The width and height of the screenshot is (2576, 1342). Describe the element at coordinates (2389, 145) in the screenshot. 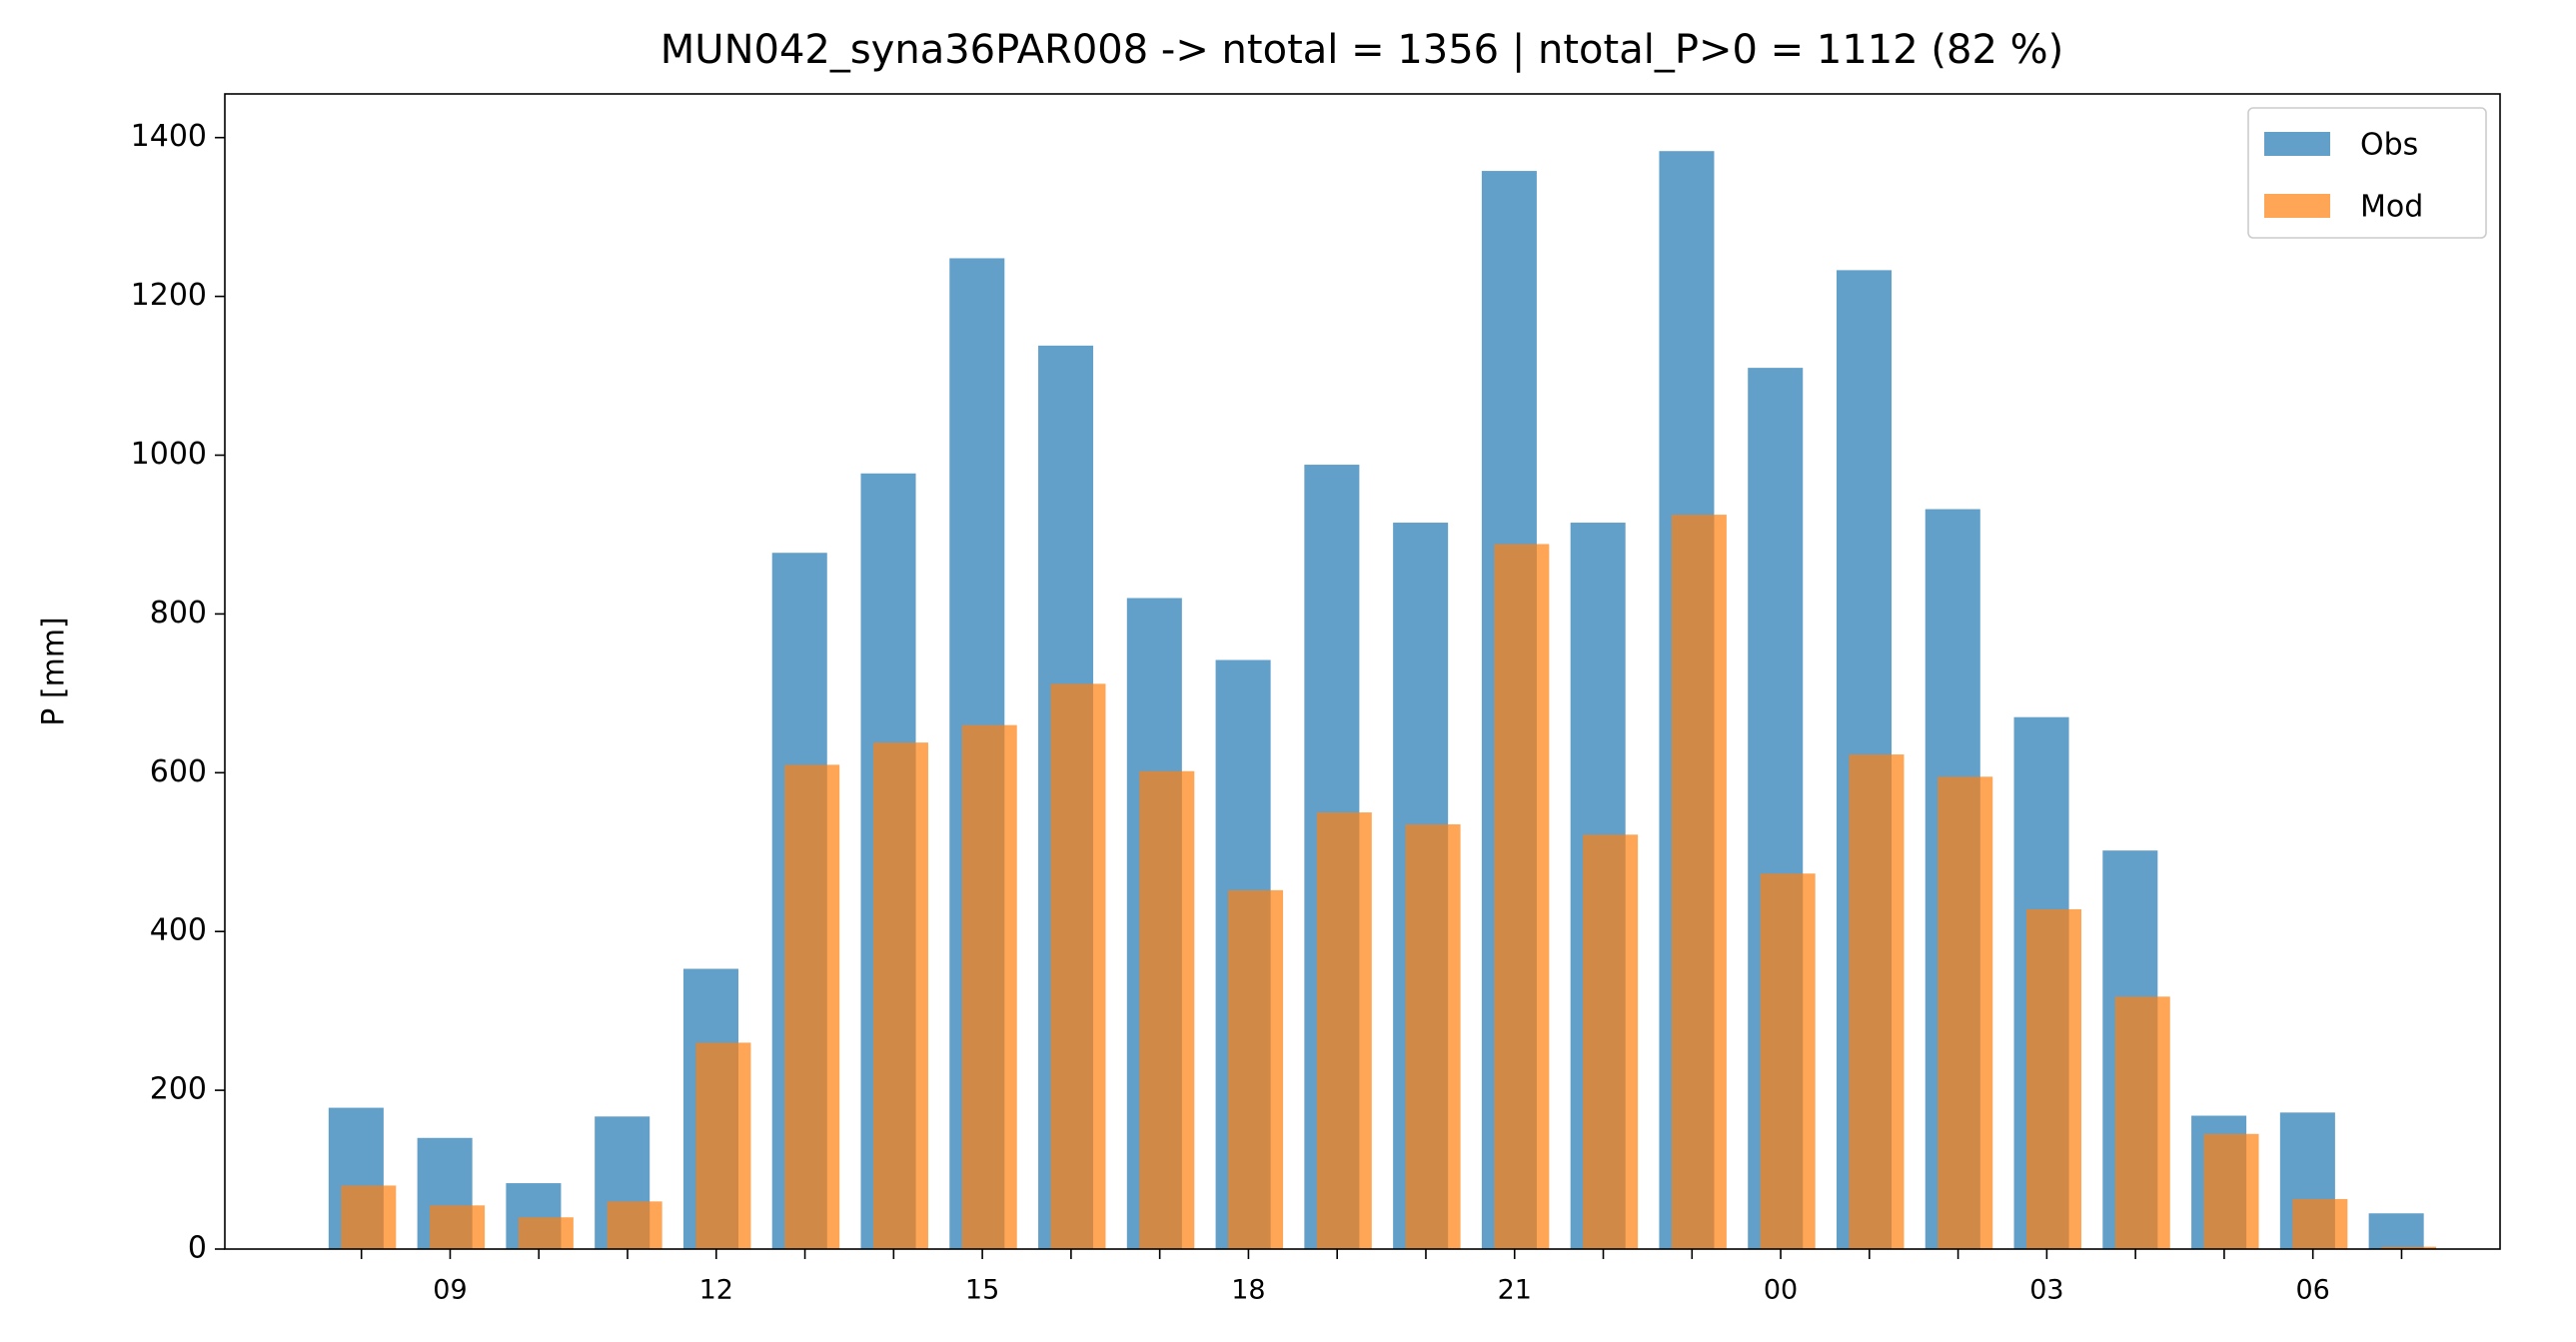

I see `legend-label: Obs` at that location.